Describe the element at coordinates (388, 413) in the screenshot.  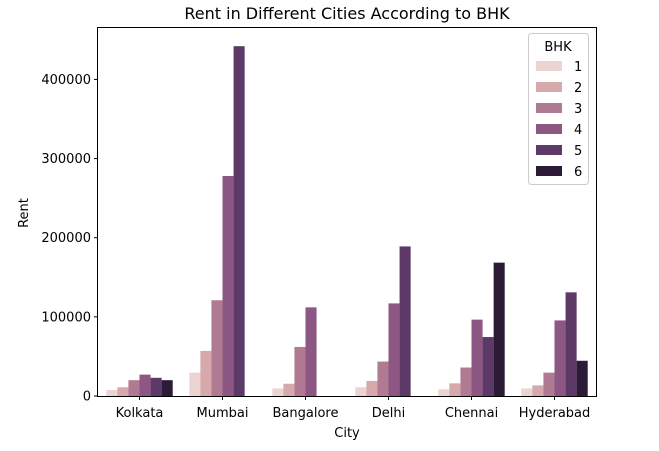
I see `x-tick-label: Delhi` at that location.